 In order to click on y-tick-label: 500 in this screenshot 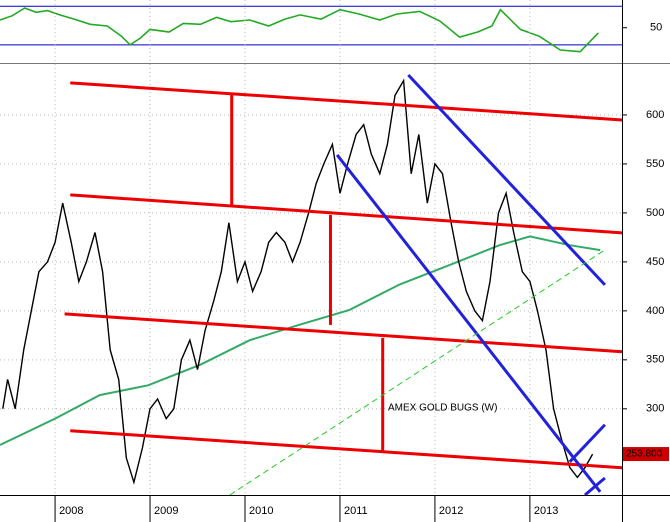, I will do `click(655, 213)`.